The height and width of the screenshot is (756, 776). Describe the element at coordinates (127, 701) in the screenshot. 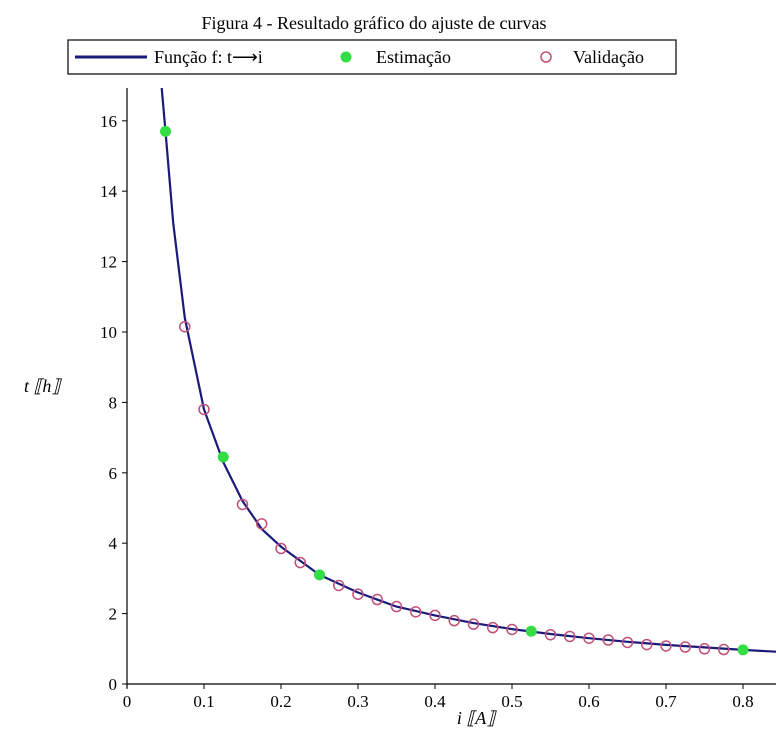

I see `x-tick-label: 0` at that location.